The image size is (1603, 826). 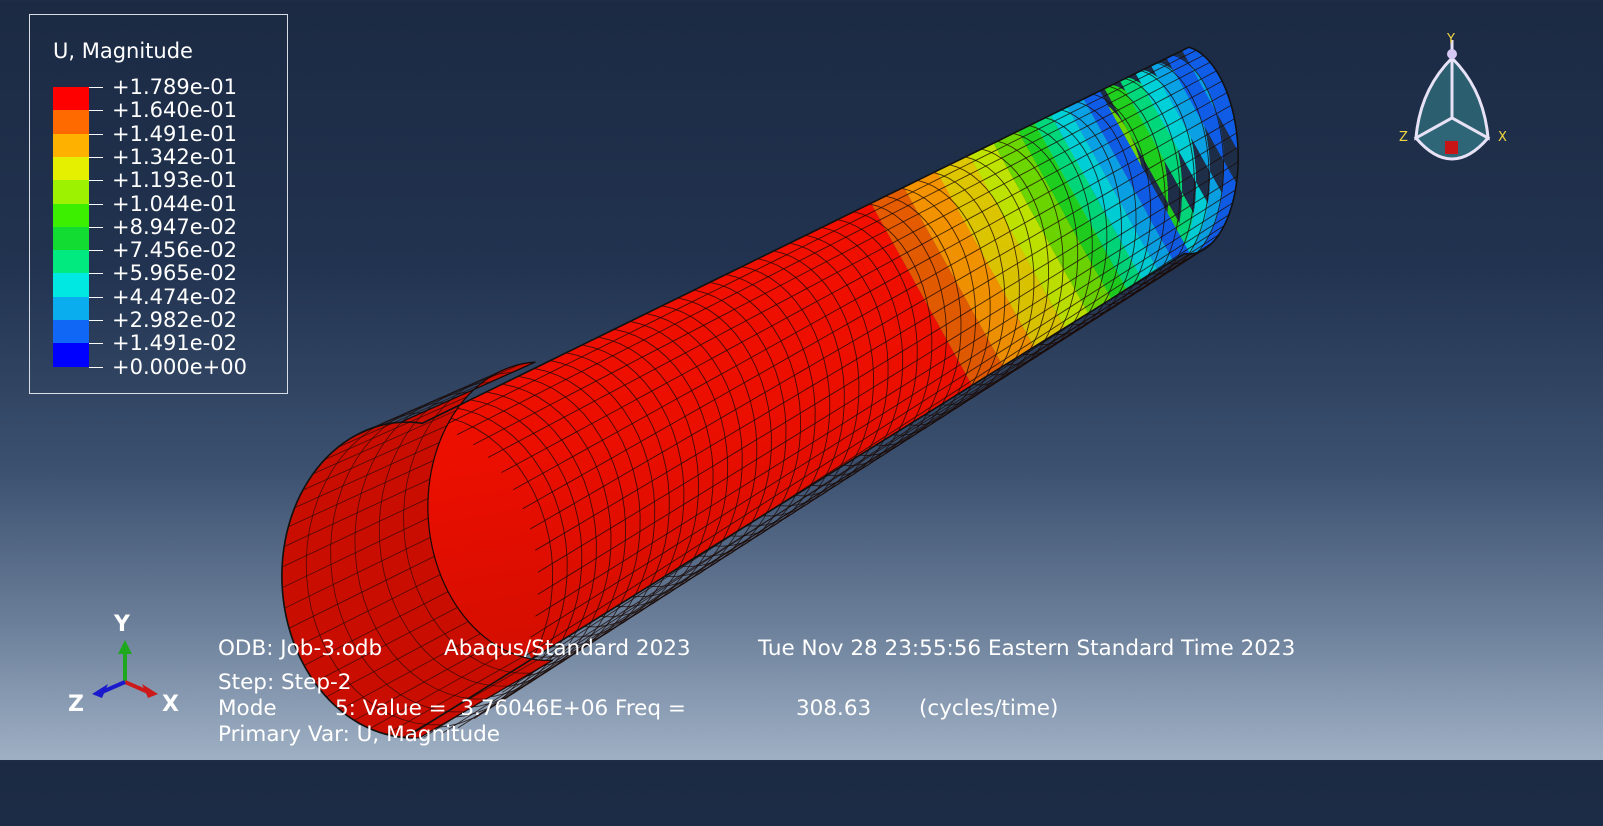 What do you see at coordinates (1450, 105) in the screenshot?
I see `view-cube: Y X Z` at bounding box center [1450, 105].